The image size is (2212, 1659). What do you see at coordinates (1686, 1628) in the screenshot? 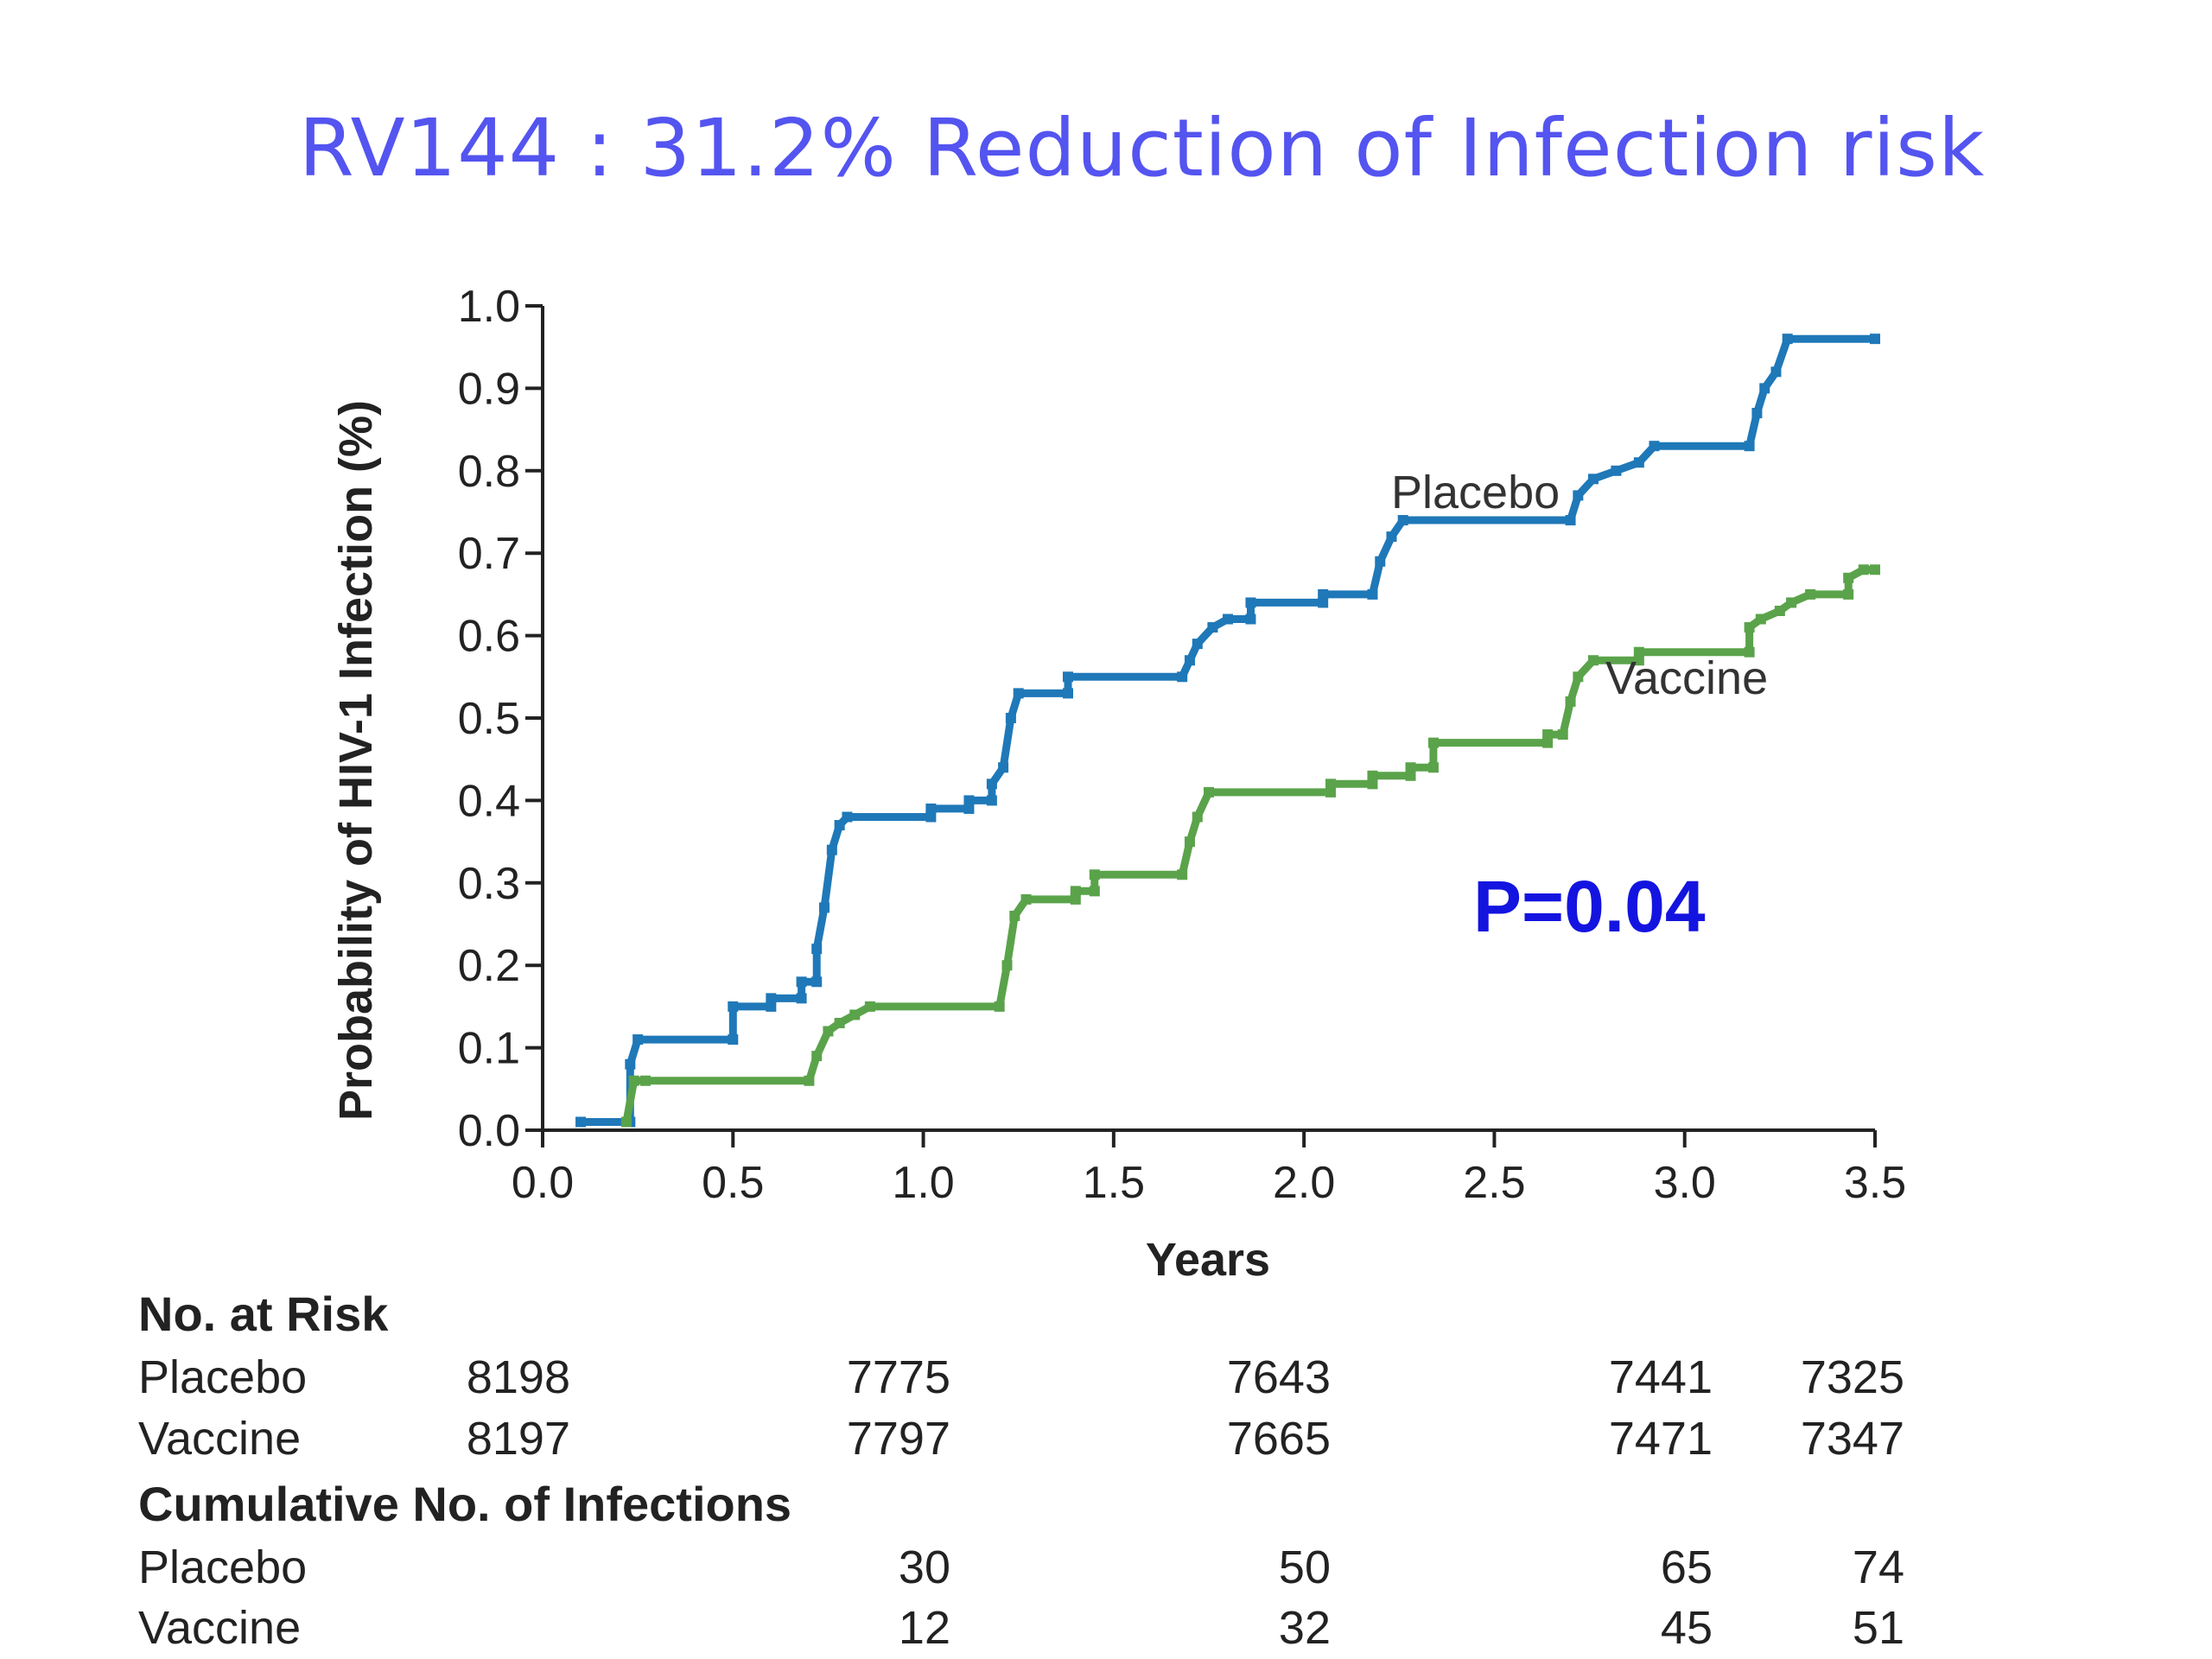
I see `risk-cell: 45` at bounding box center [1686, 1628].